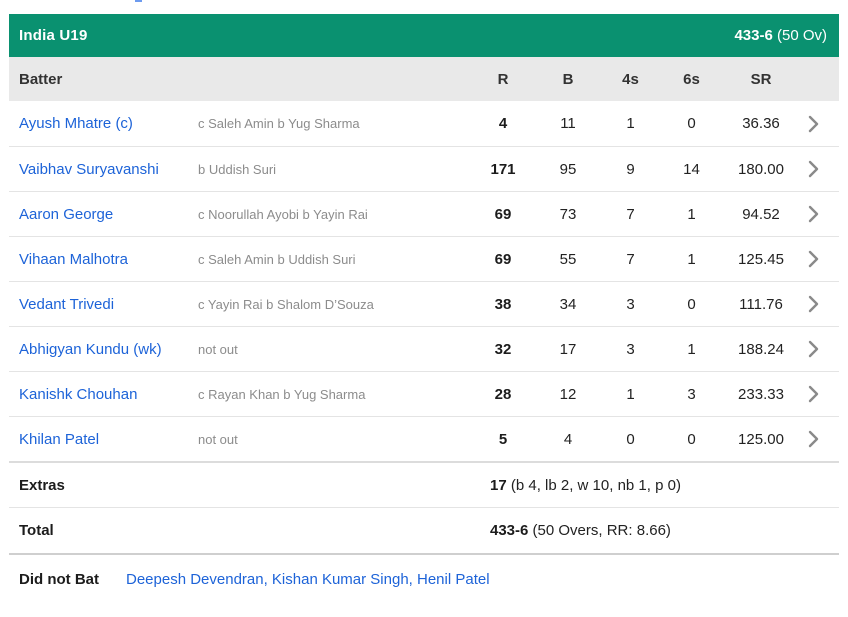  What do you see at coordinates (761, 214) in the screenshot?
I see `strike-rate-cell: 94.52` at bounding box center [761, 214].